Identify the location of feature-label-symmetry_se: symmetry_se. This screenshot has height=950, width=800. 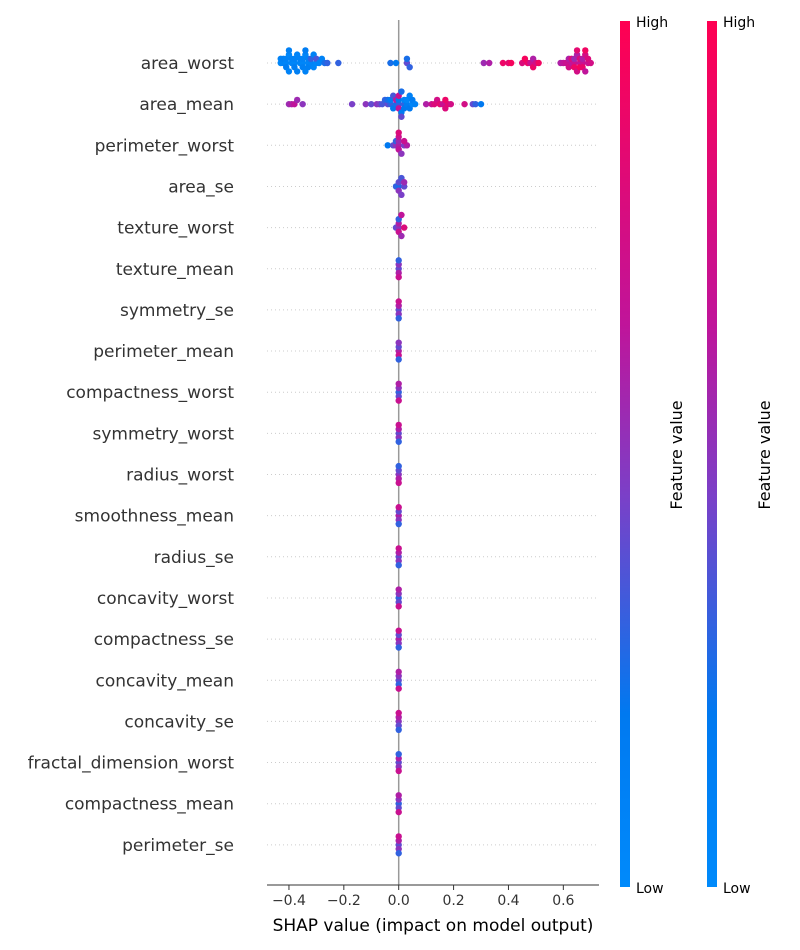
(177, 311).